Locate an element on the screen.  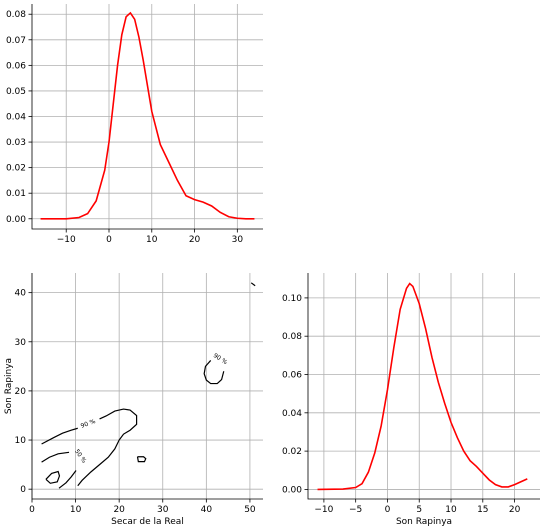
top-marginal-xtick-label: 30 is located at coordinates (238, 240).